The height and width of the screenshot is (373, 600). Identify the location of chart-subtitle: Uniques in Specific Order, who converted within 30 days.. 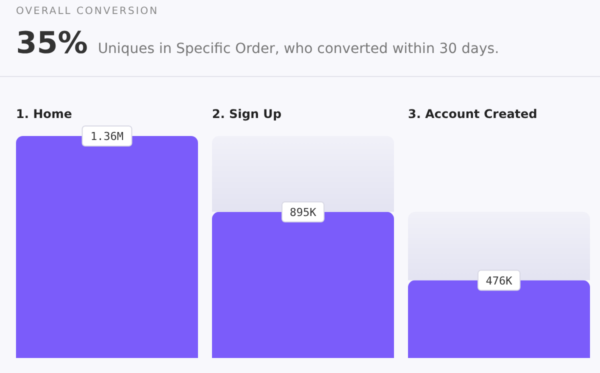
(299, 49).